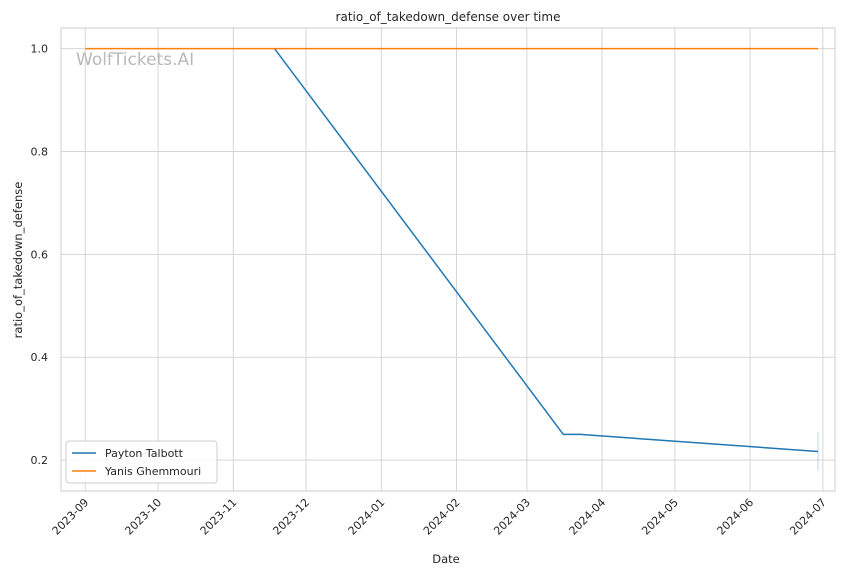 This screenshot has width=844, height=575. I want to click on y-tick-label: 0.6, so click(40, 254).